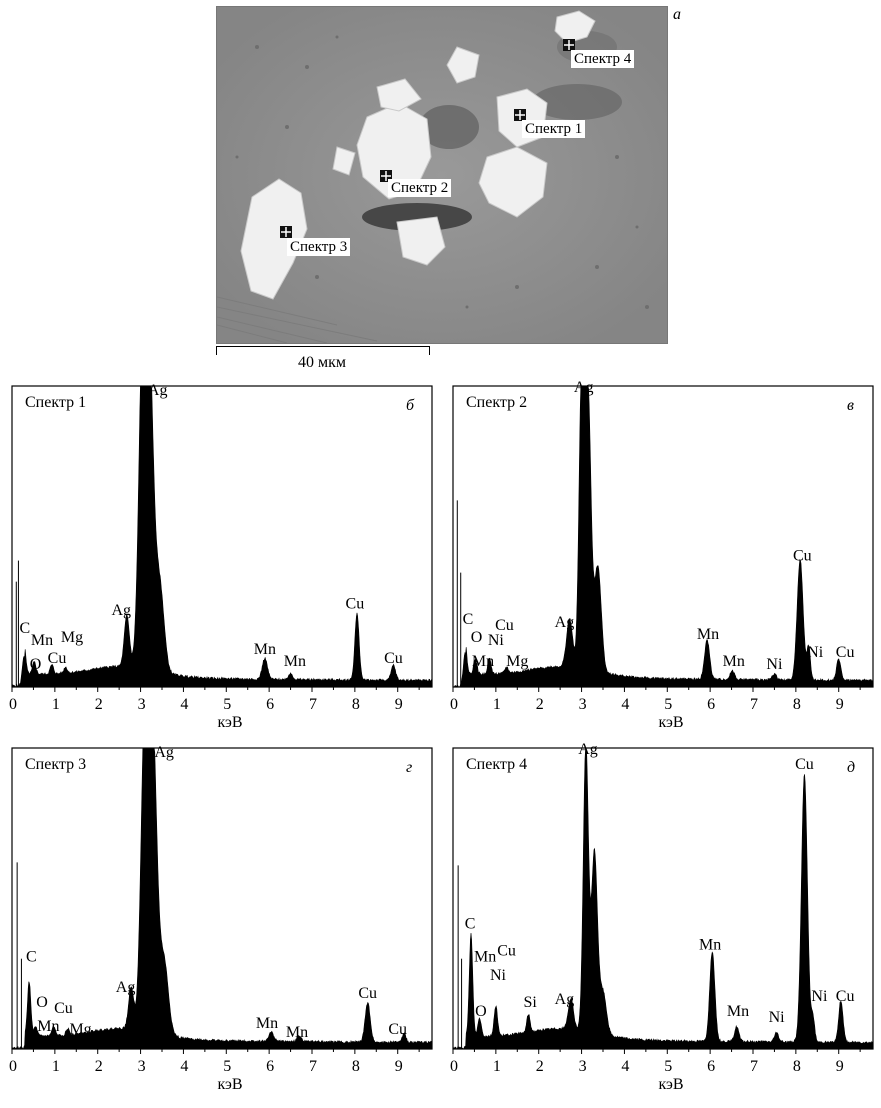 This screenshot has width=881, height=1108. I want to click on spot-markers, so click(427, 138).